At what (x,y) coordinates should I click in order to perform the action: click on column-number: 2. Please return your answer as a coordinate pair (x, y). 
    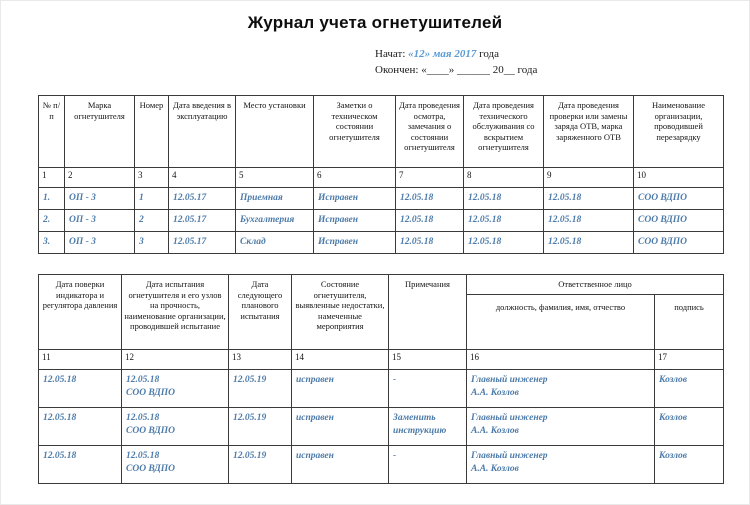
    Looking at the image, I should click on (99, 177).